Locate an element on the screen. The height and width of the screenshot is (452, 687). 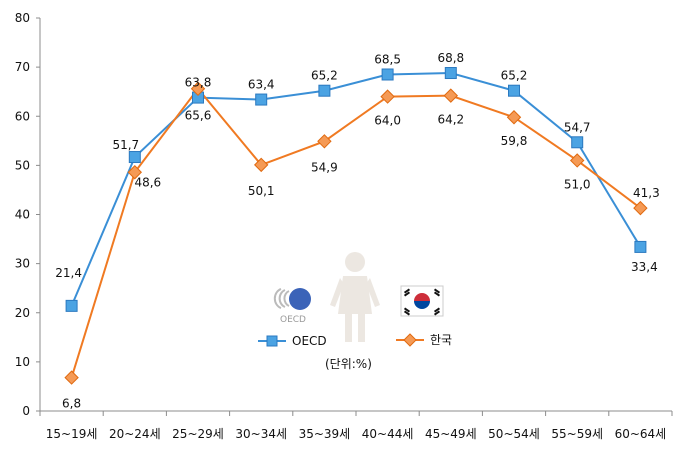
legend-label-oecd: OECD is located at coordinates (309, 341).